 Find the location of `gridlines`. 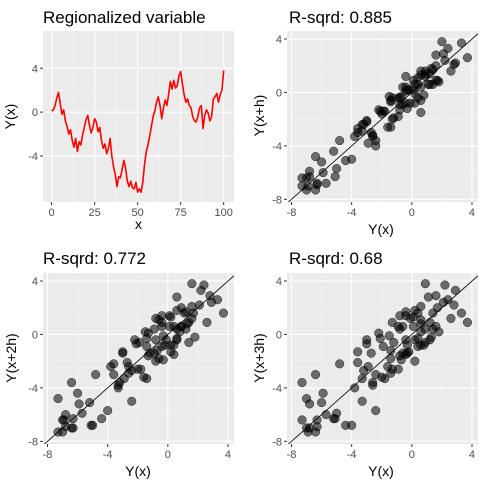

gridlines is located at coordinates (138, 116).